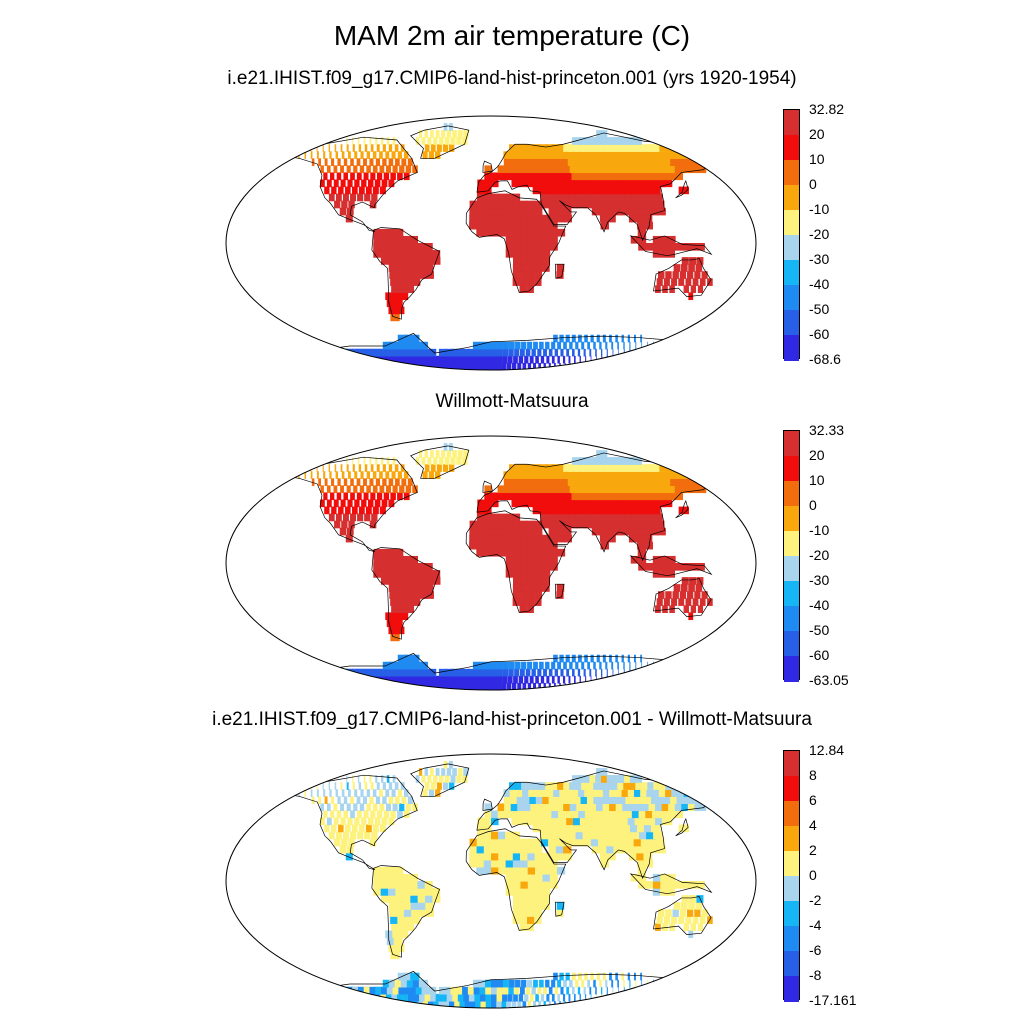  I want to click on colorbar-label: 32.82, so click(827, 109).